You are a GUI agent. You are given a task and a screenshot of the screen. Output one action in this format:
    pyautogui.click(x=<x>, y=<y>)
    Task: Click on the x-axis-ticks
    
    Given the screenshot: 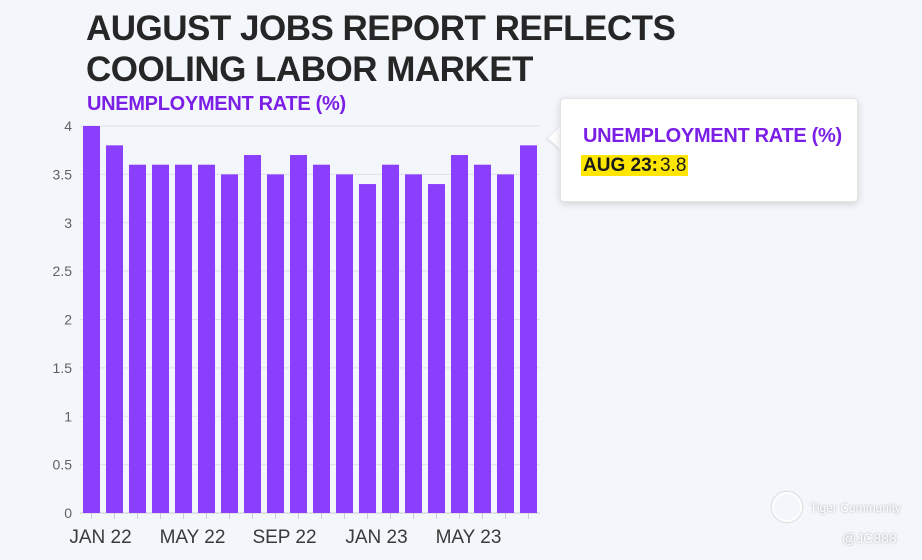 What is the action you would take?
    pyautogui.click(x=310, y=516)
    